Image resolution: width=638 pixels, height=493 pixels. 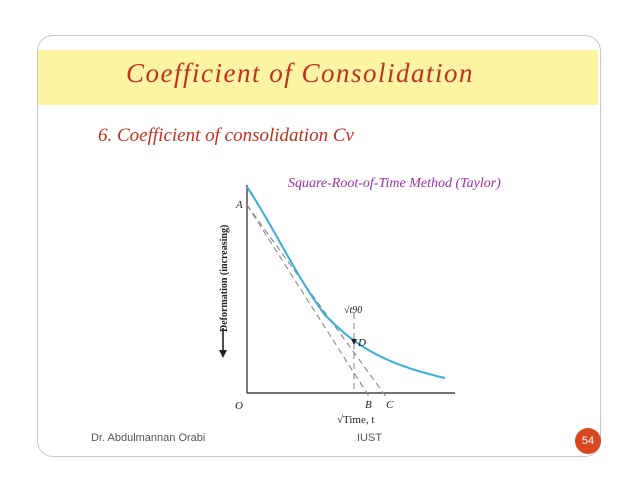 What do you see at coordinates (223, 354) in the screenshot?
I see `y-axis-arrow-head` at bounding box center [223, 354].